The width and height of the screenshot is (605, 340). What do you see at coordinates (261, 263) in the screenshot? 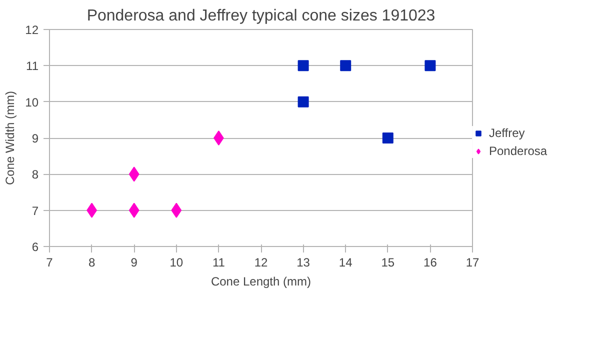
I see `x-tick-label: 12` at bounding box center [261, 263].